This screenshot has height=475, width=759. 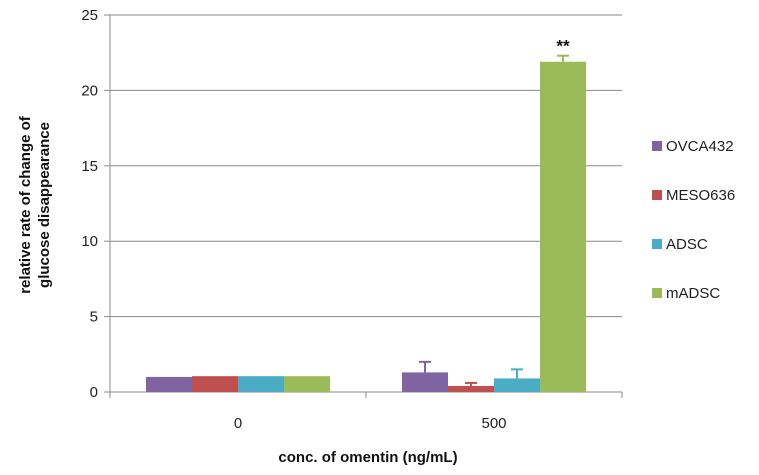 I want to click on legend-label-madsc: mADSC, so click(x=693, y=293).